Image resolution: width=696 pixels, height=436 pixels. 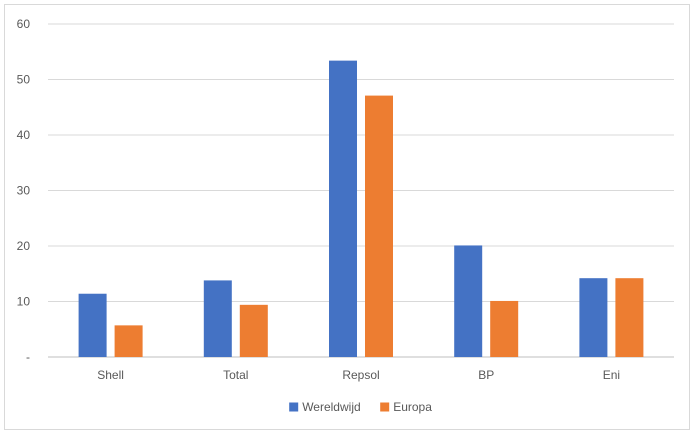 What do you see at coordinates (28, 357) in the screenshot?
I see `y-tick-label: -` at bounding box center [28, 357].